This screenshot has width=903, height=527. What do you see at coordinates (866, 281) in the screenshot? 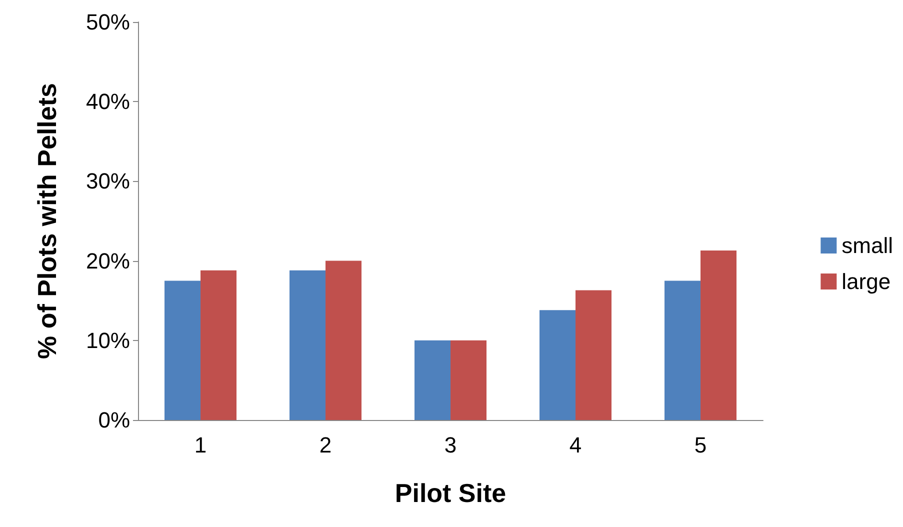
I see `legend-label: large` at bounding box center [866, 281].